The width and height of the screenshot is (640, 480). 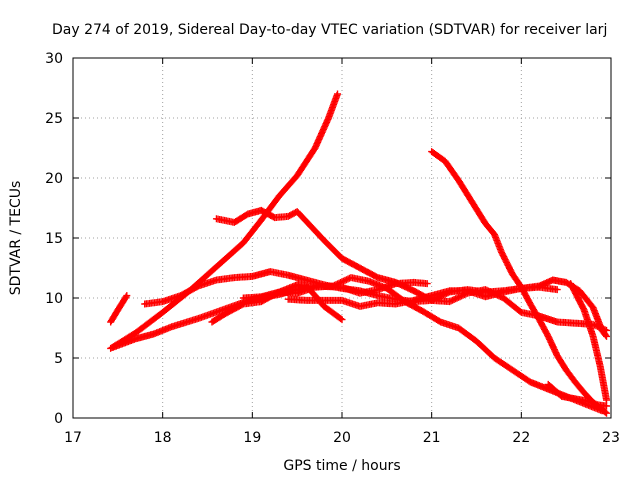 I want to click on series-sat-g, so click(x=292, y=302).